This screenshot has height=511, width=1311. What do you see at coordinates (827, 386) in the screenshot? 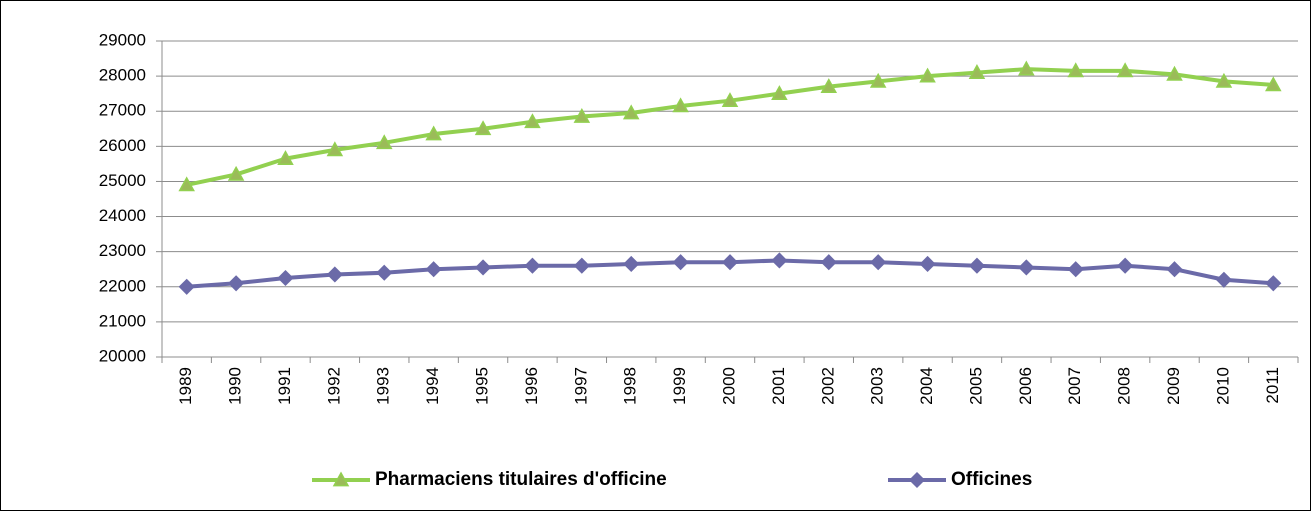
I see `x-tick-label: 2002` at bounding box center [827, 386].